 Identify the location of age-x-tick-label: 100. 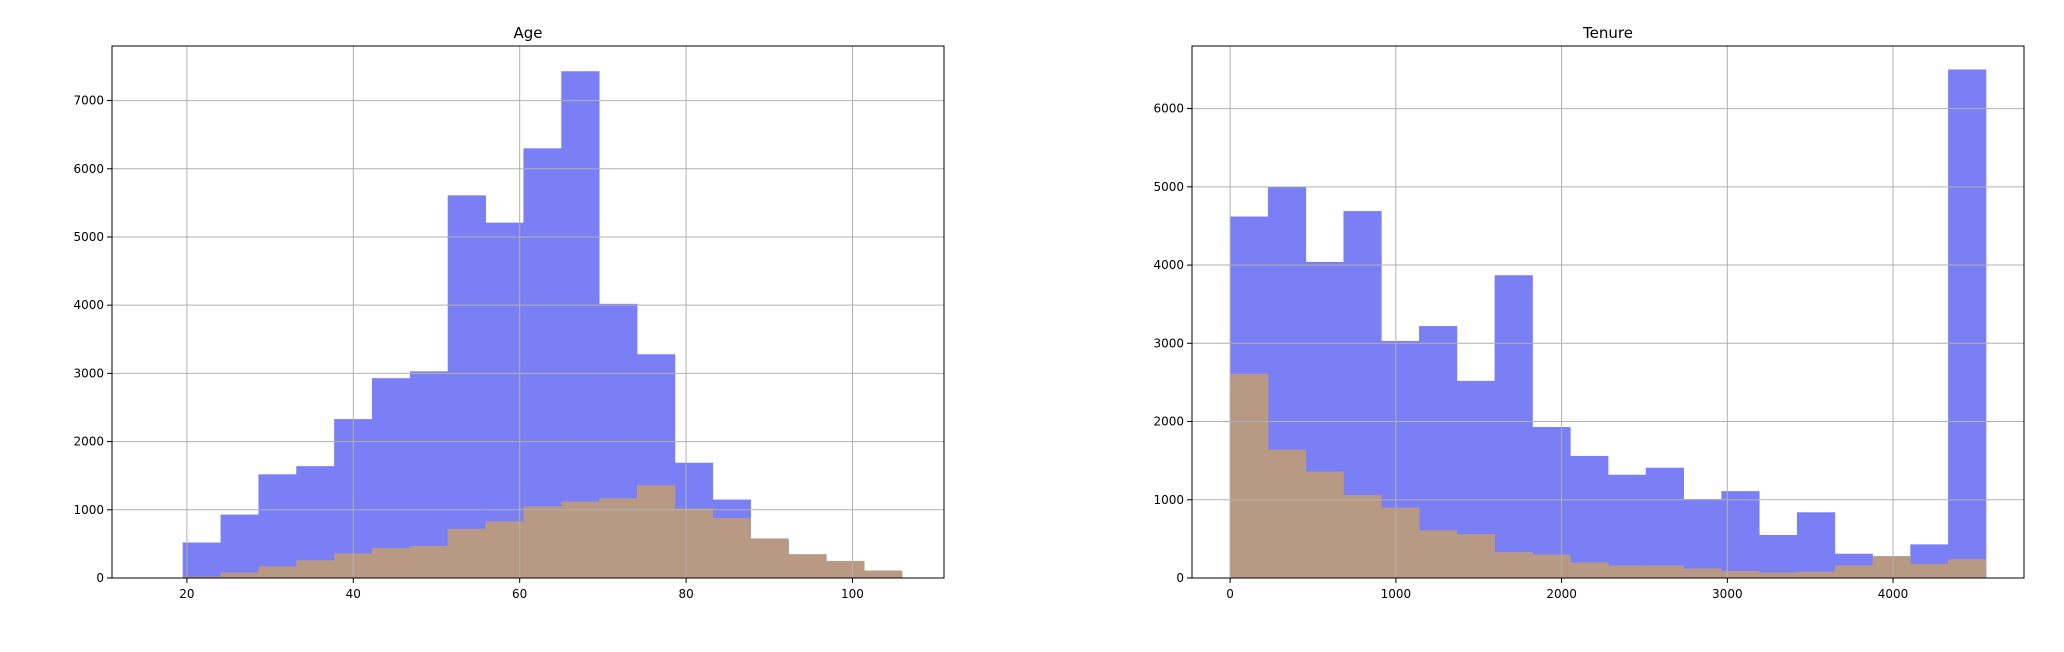
(852, 594).